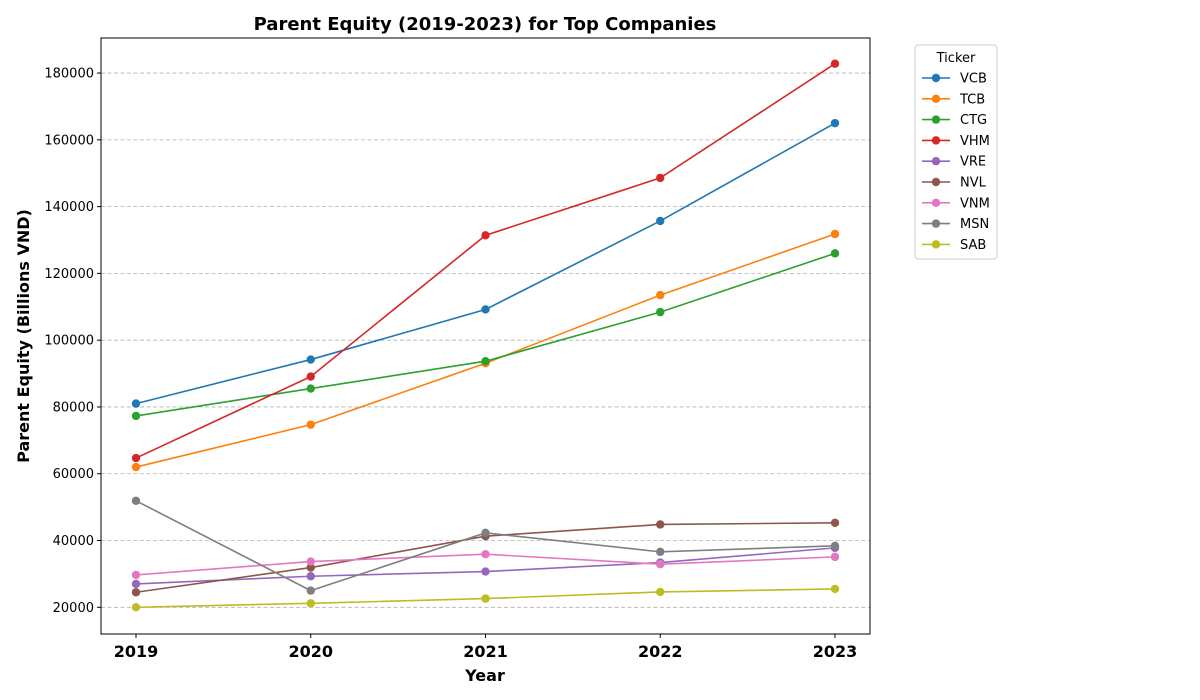  Describe the element at coordinates (956, 203) in the screenshot. I see `legend-item-vnm: VNM` at that location.